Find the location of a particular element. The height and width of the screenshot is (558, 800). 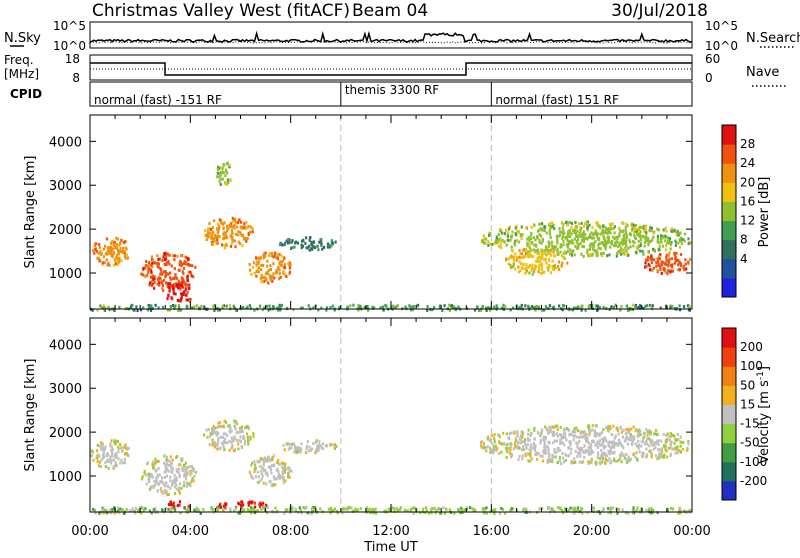

freq-line is located at coordinates (391, 69).